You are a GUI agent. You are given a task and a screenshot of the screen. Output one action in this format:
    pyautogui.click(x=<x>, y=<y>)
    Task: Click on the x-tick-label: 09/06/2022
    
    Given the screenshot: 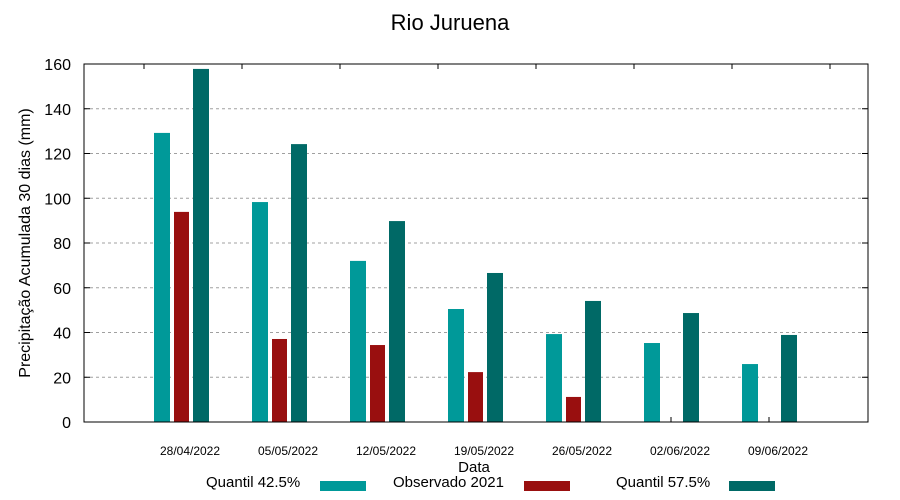 What is the action you would take?
    pyautogui.click(x=778, y=451)
    